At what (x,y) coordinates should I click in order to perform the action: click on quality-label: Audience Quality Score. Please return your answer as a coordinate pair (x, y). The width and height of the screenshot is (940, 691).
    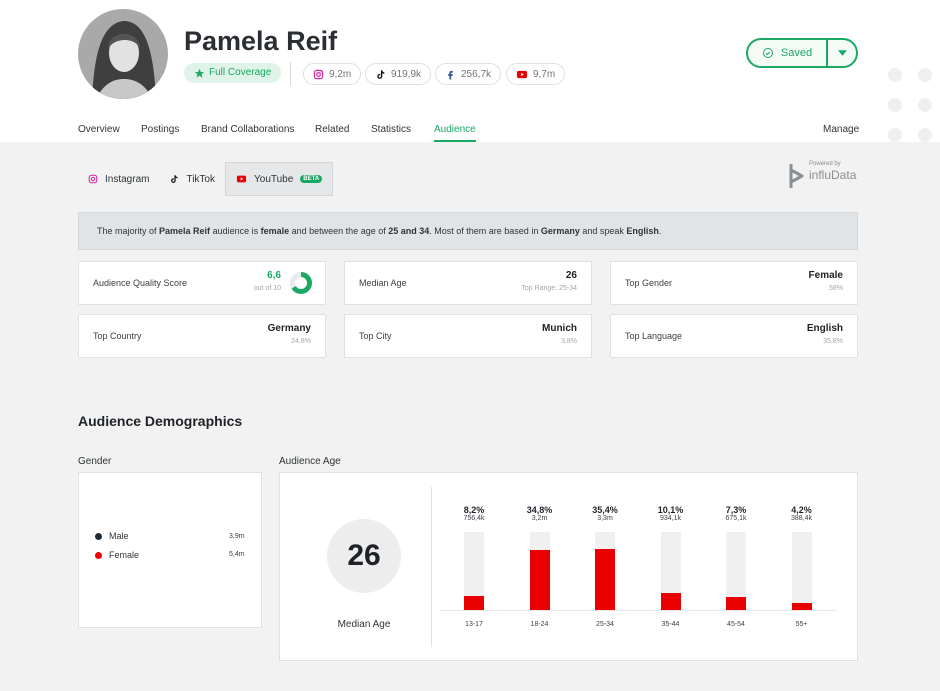
    Looking at the image, I should click on (140, 283).